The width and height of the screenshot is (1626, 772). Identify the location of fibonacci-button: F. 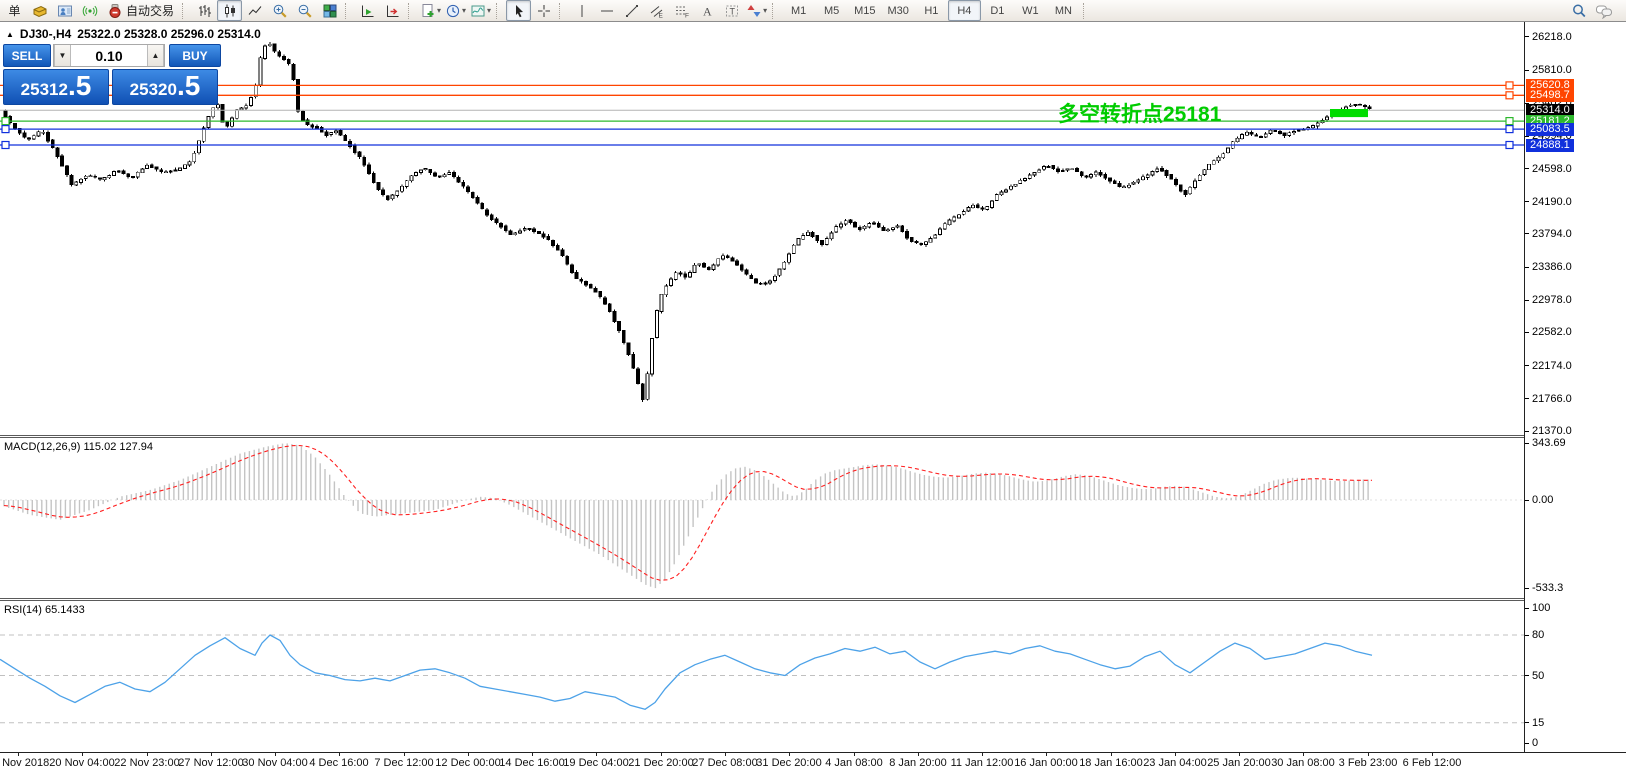
(681, 10).